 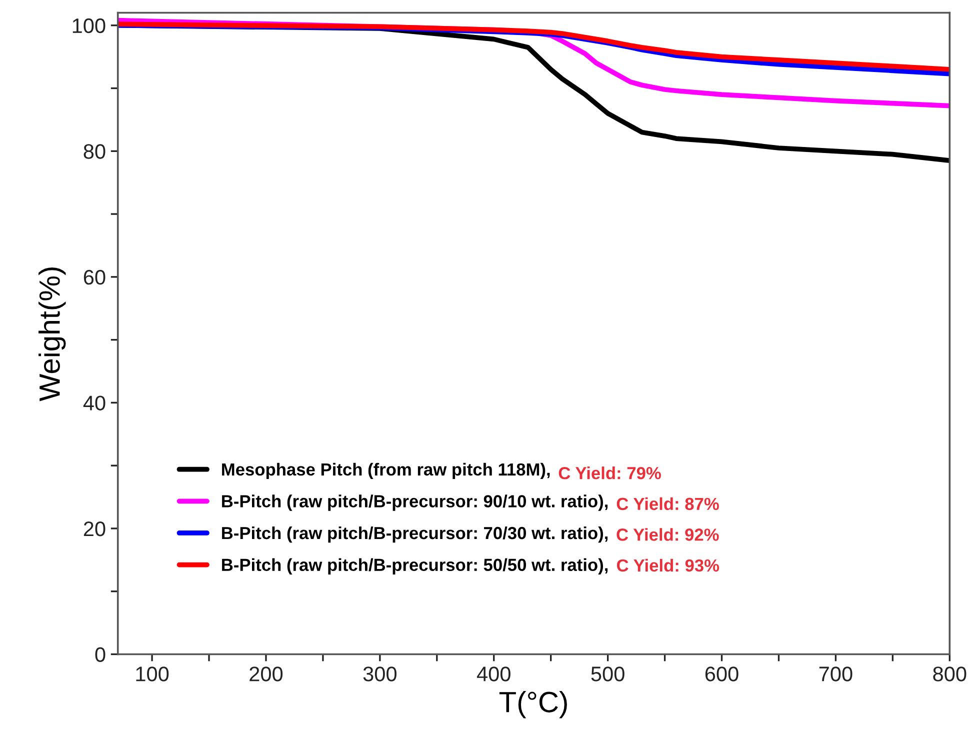 I want to click on y-tick-label: 0, so click(x=100, y=654).